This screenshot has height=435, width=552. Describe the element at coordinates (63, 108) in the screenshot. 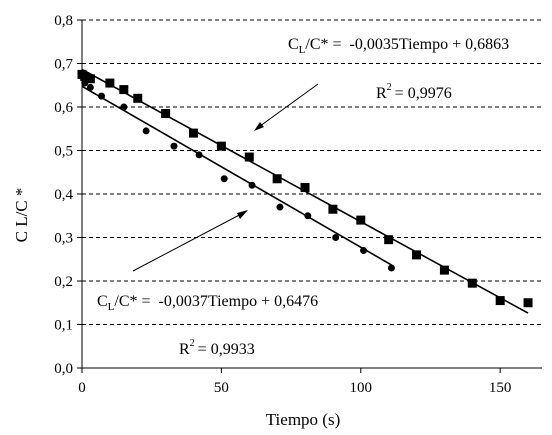

I see `y-tick-label: 0,6` at that location.